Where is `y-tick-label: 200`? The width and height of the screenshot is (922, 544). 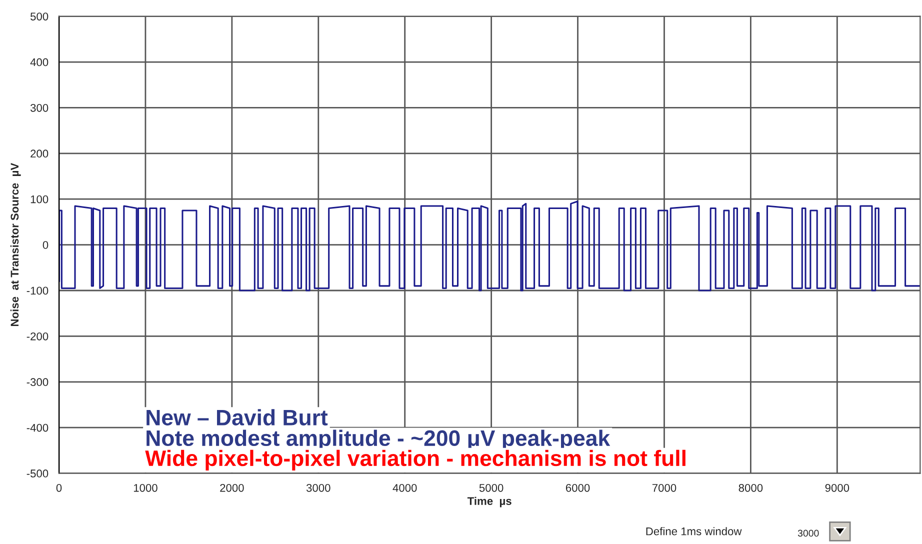
y-tick-label: 200 is located at coordinates (39, 154).